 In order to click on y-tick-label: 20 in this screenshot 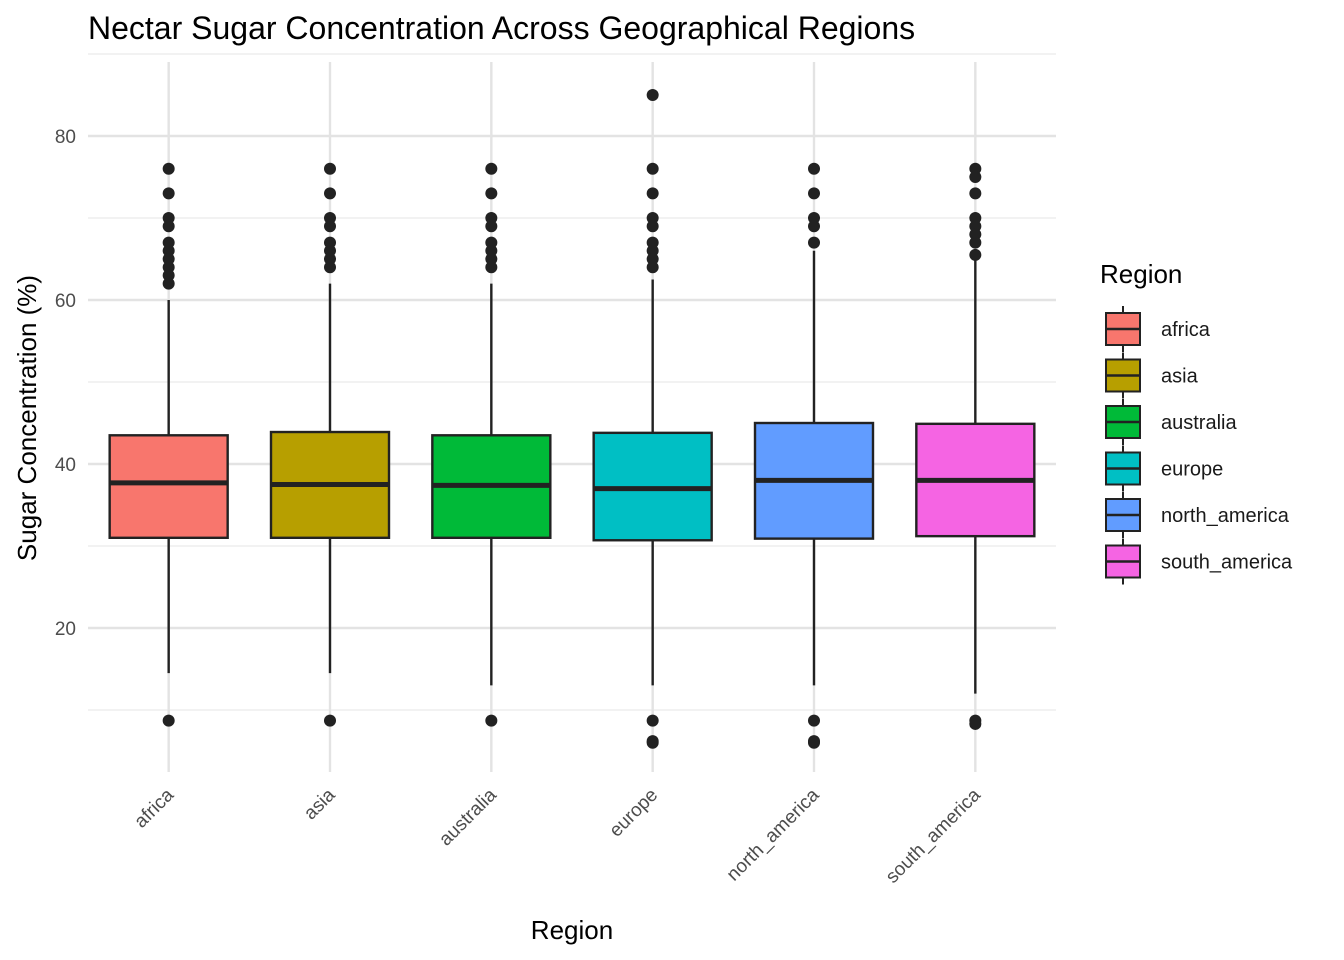, I will do `click(65, 629)`.